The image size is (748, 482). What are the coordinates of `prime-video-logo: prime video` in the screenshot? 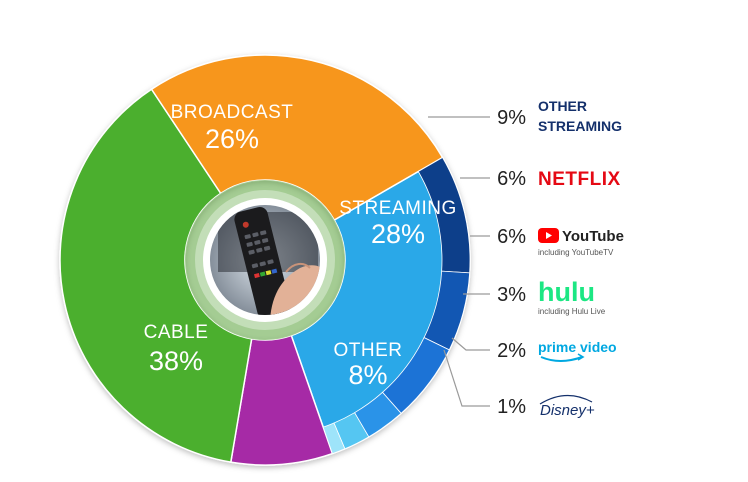 It's located at (577, 350).